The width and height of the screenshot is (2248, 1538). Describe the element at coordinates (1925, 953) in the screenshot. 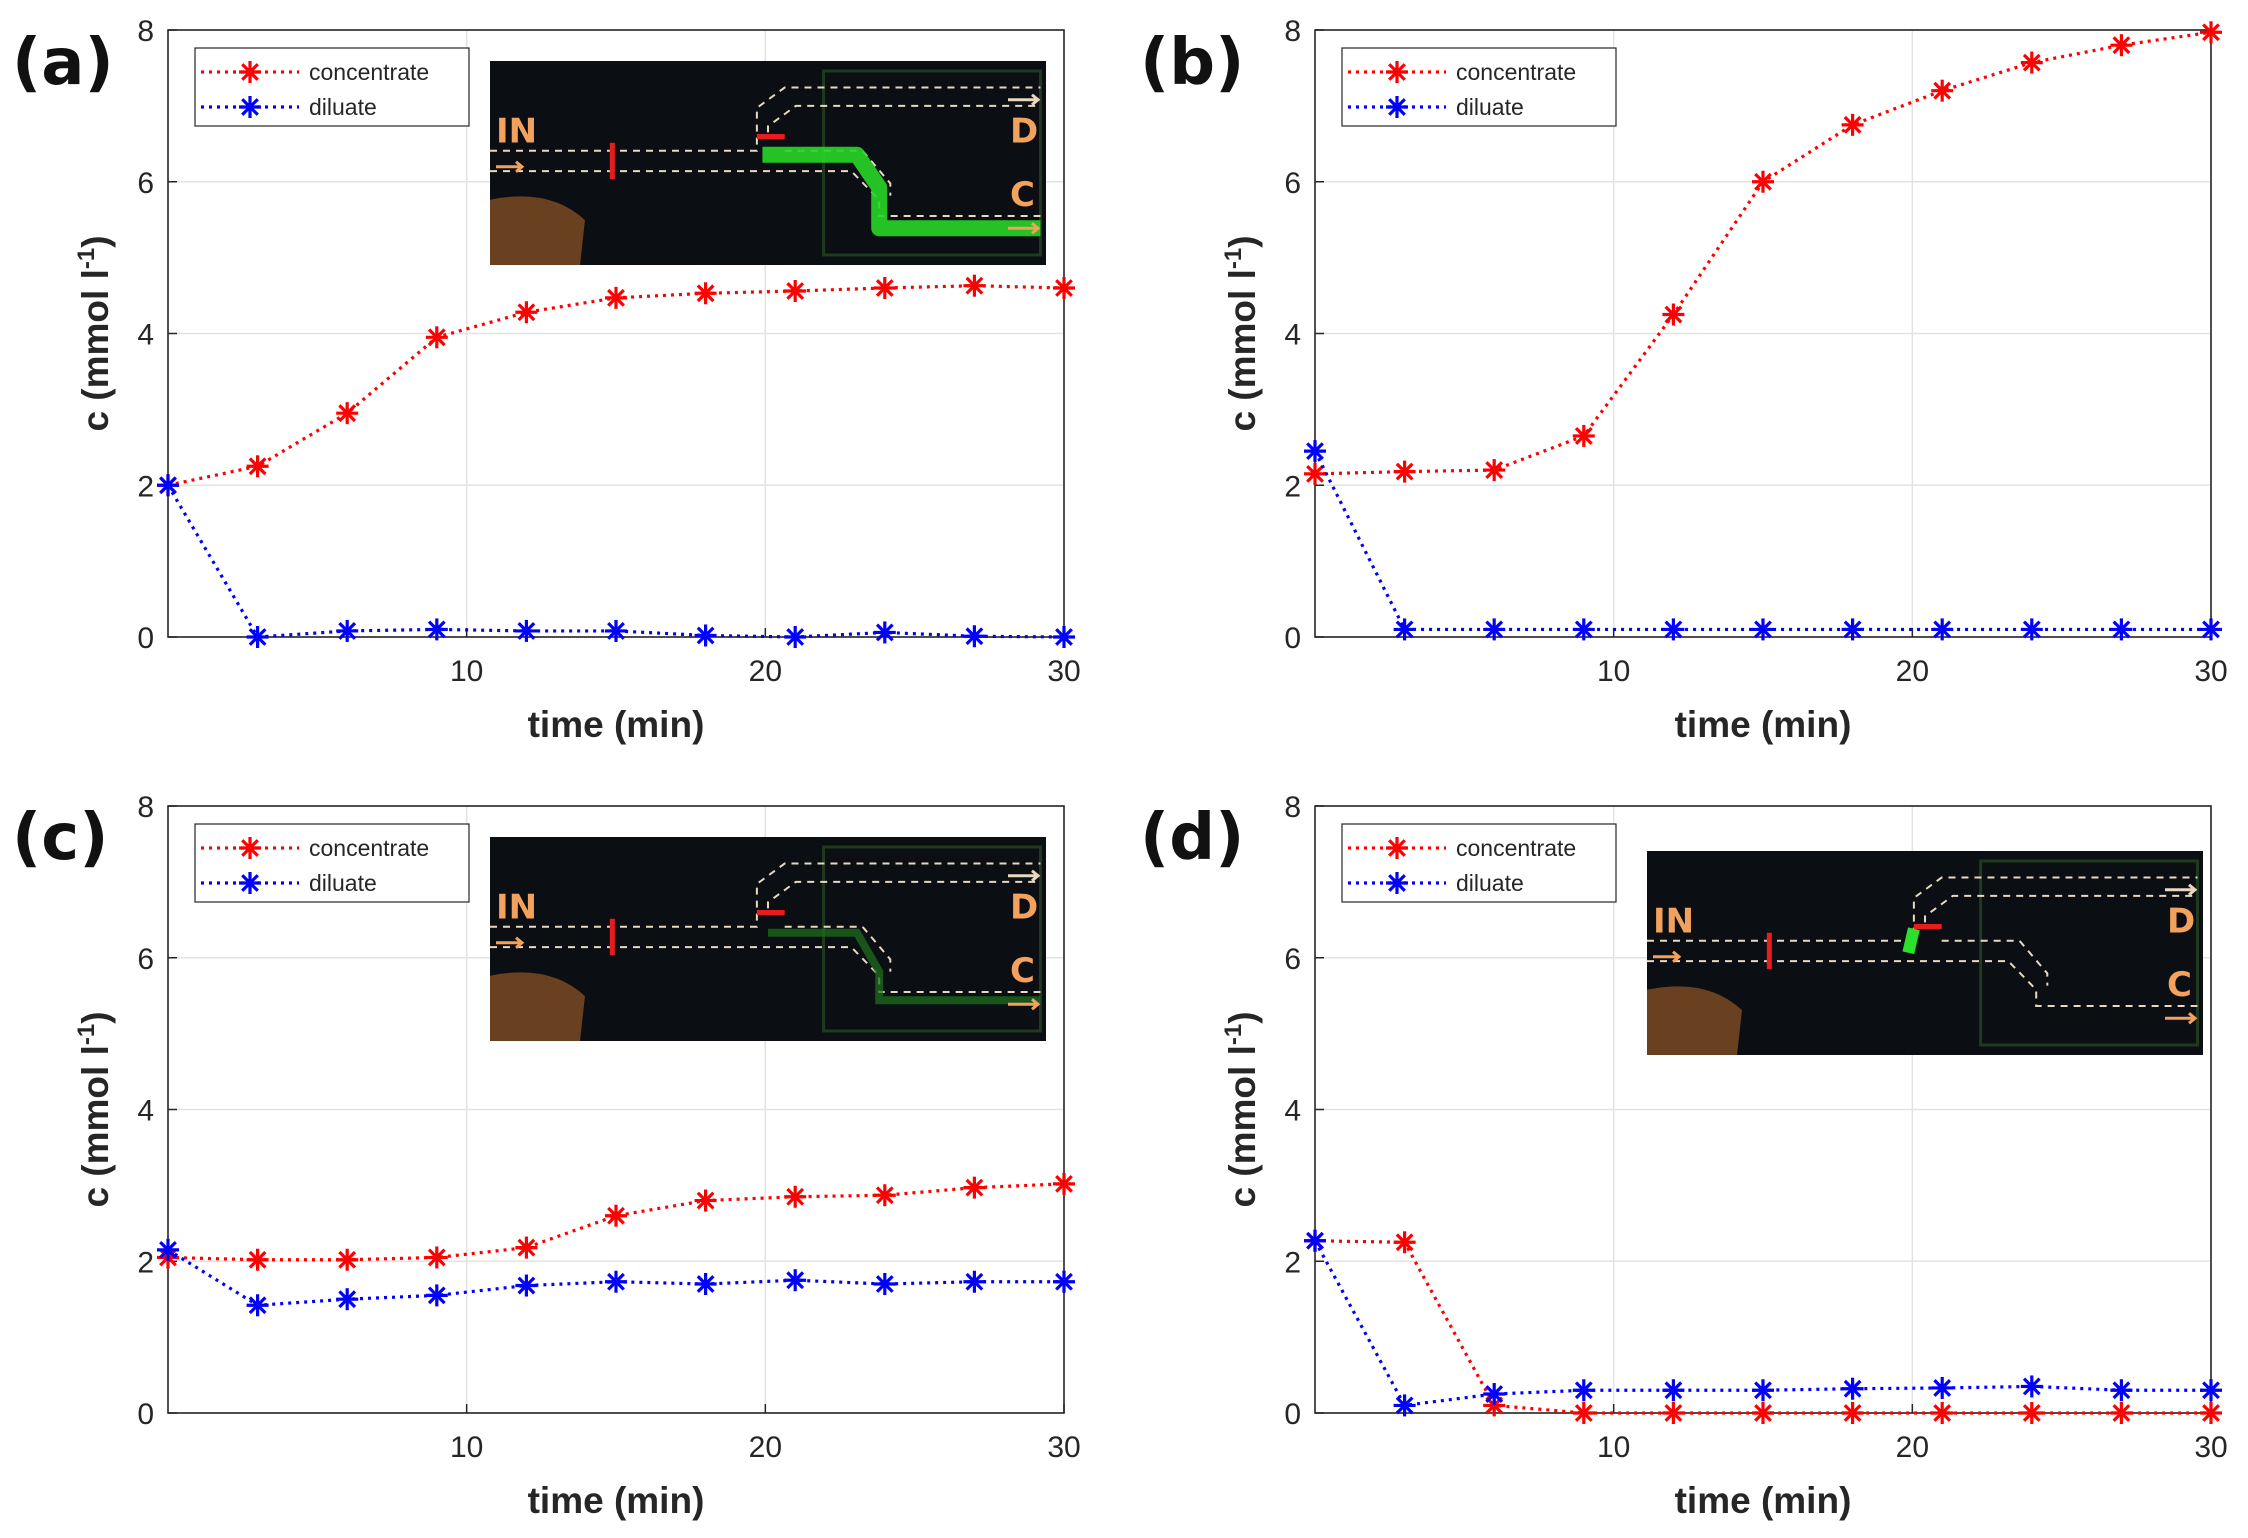

I see `microscope-inset-image: IN DC` at that location.